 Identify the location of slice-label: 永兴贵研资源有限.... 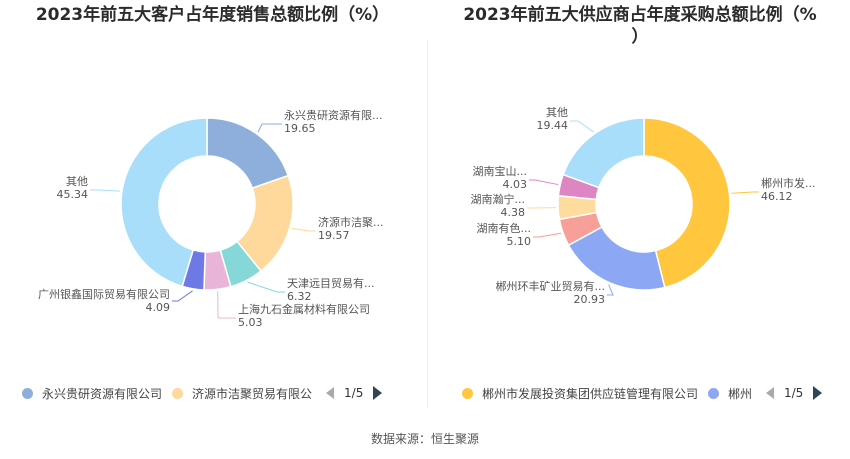
(333, 115).